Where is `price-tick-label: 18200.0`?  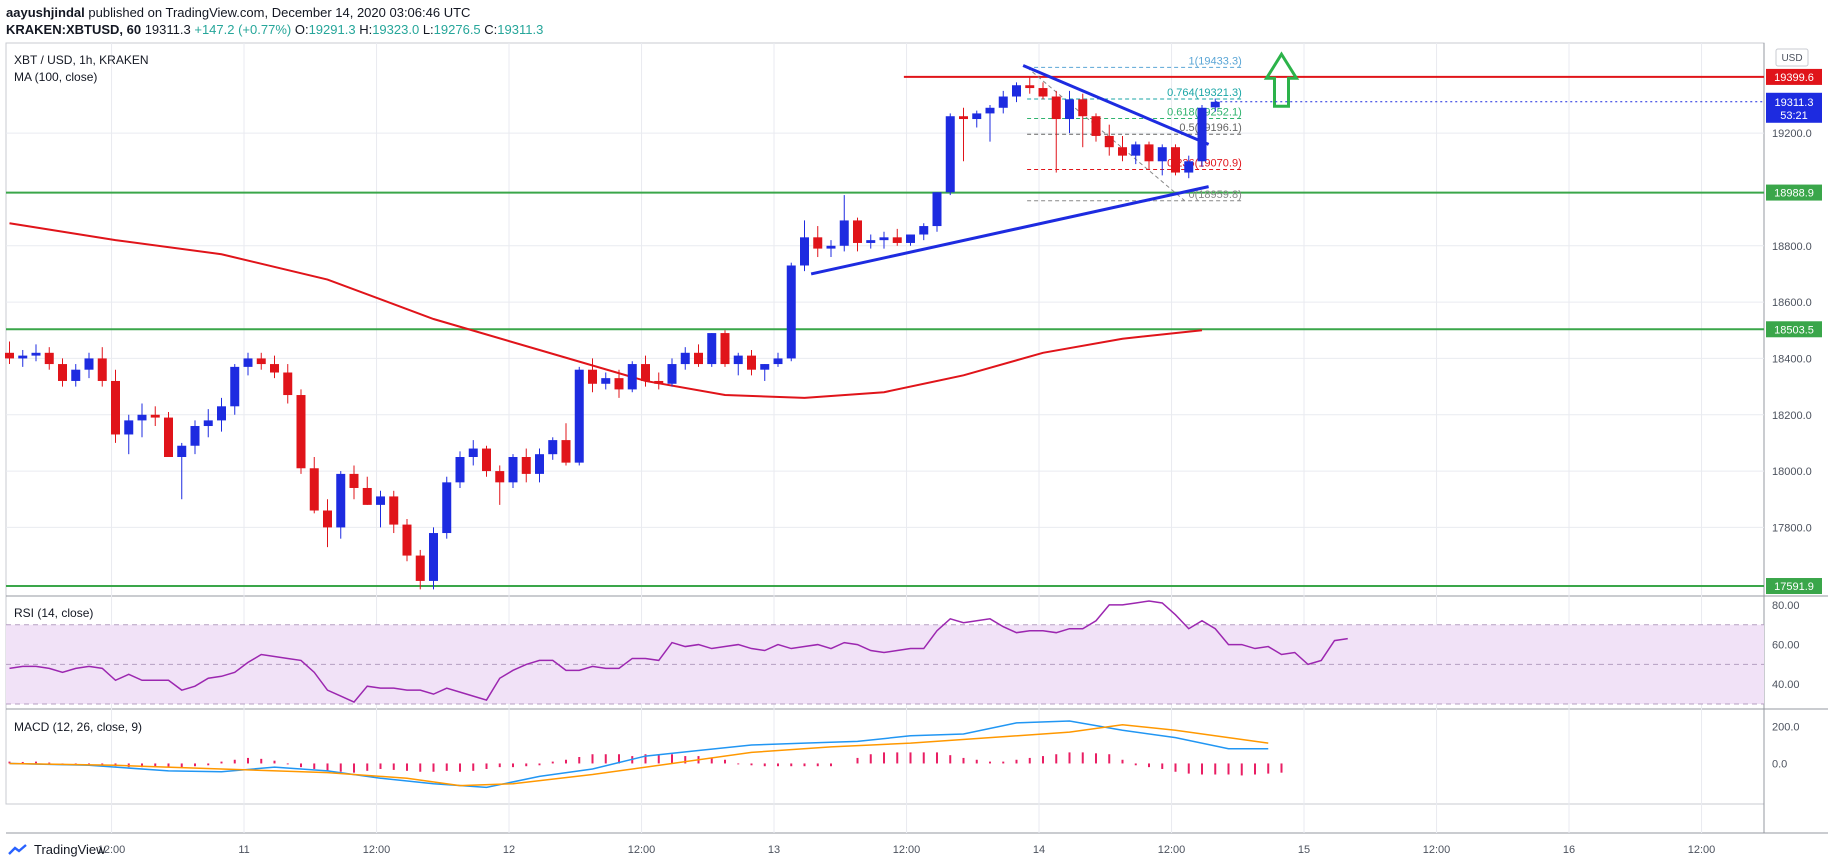
price-tick-label: 18200.0 is located at coordinates (1792, 416).